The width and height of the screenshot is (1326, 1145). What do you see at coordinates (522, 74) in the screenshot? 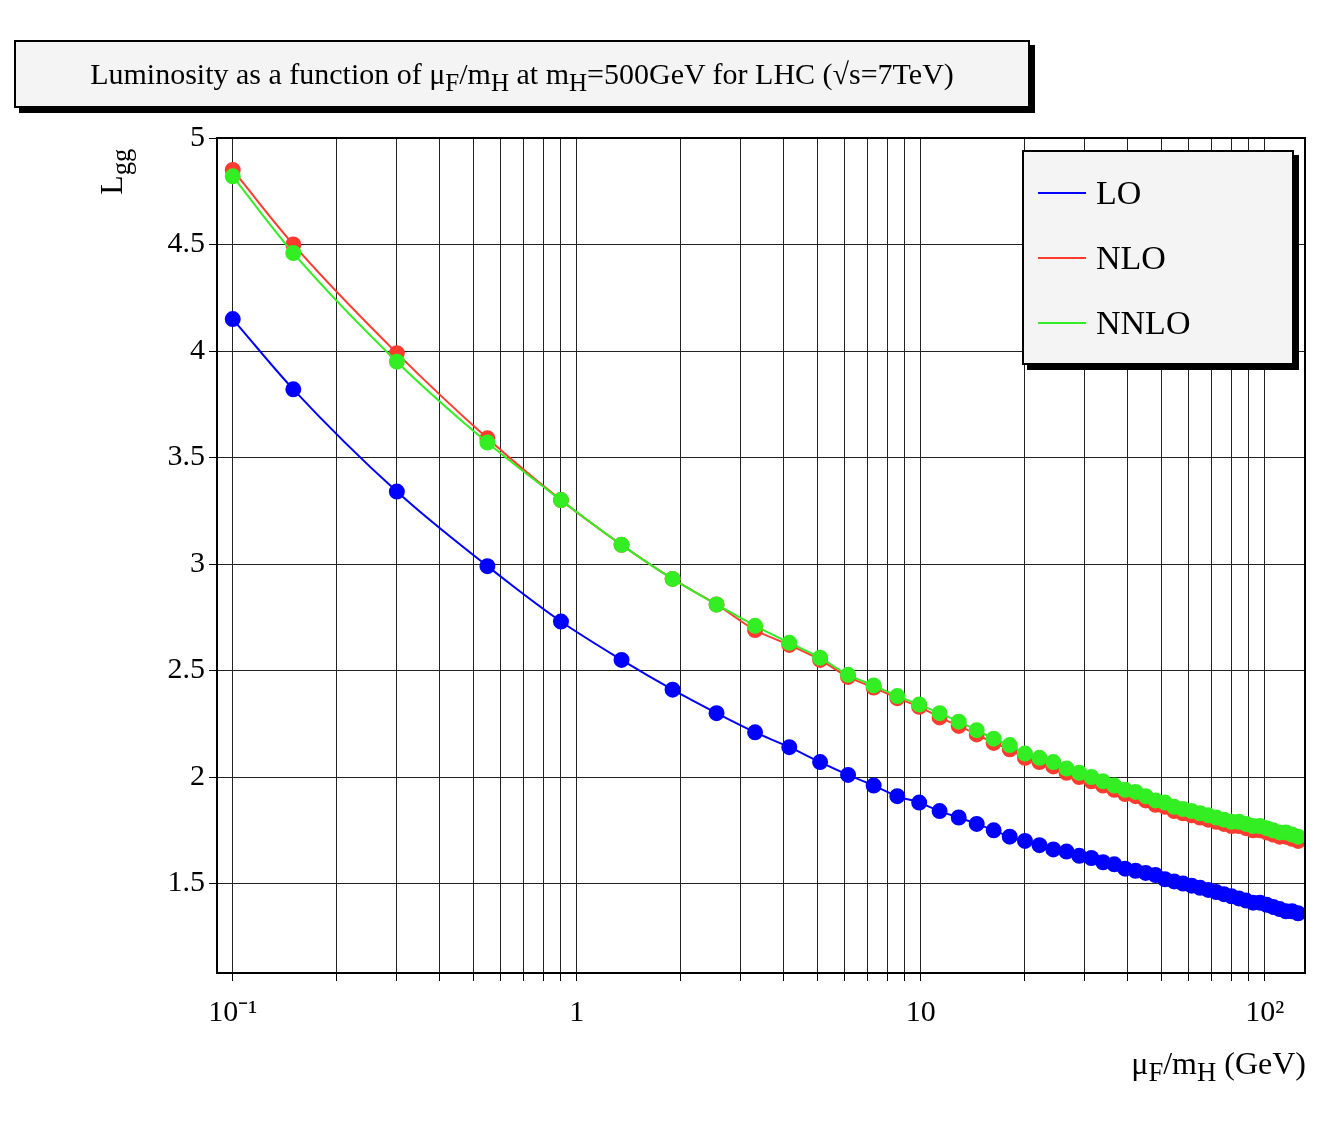
I see `chart-title: Luminosity as a function of μ$_{F}$/m$_{H}$ at m$_{H}$=500GeV for LHC (√s=7TeV)` at bounding box center [522, 74].